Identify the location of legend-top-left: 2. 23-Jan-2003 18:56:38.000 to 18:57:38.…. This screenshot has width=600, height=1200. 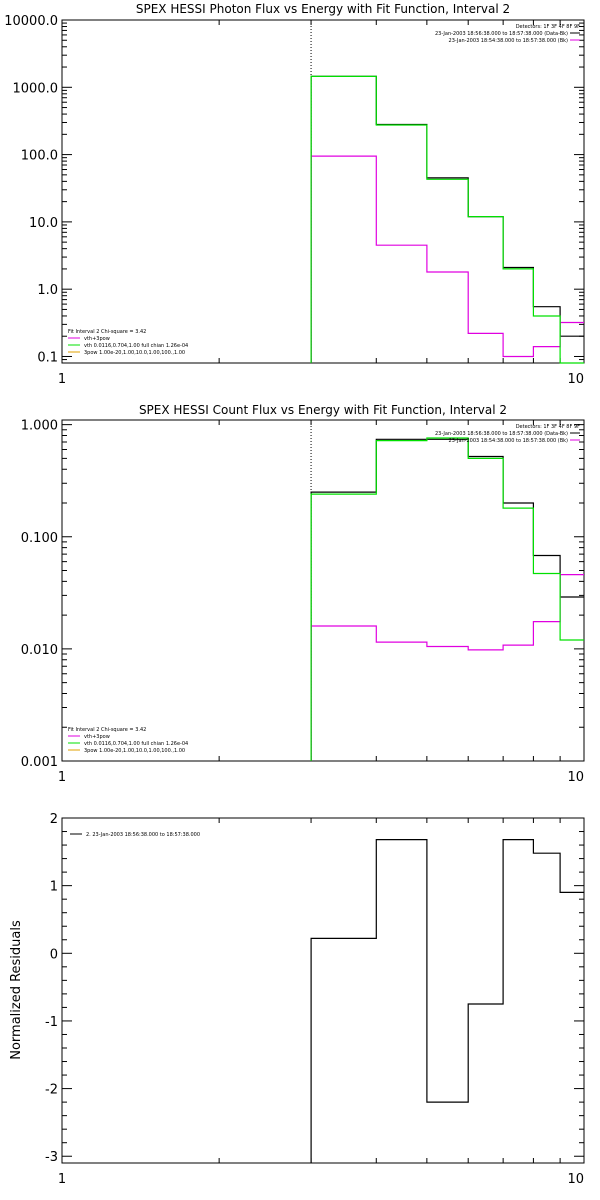
(135, 835).